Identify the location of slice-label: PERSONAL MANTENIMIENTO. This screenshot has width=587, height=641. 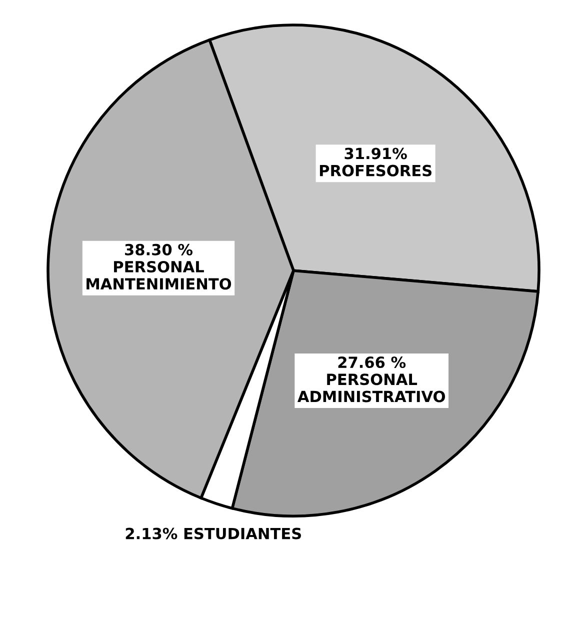
(159, 275).